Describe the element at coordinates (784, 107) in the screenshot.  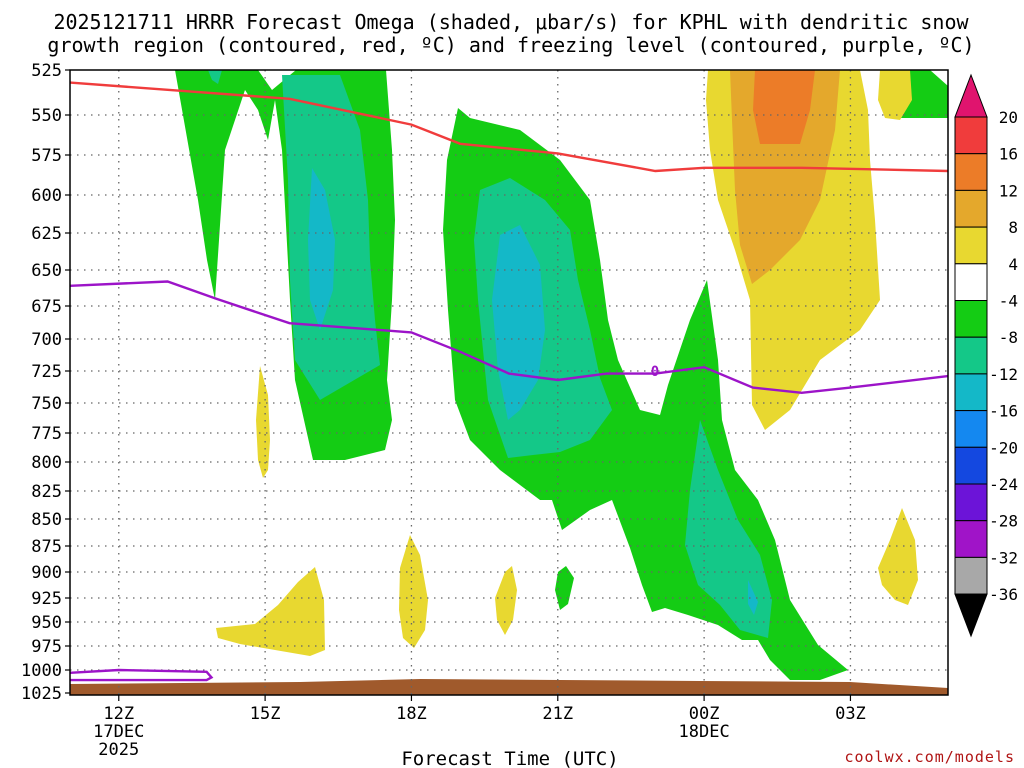
I see `omega-pos-region-1-high` at that location.